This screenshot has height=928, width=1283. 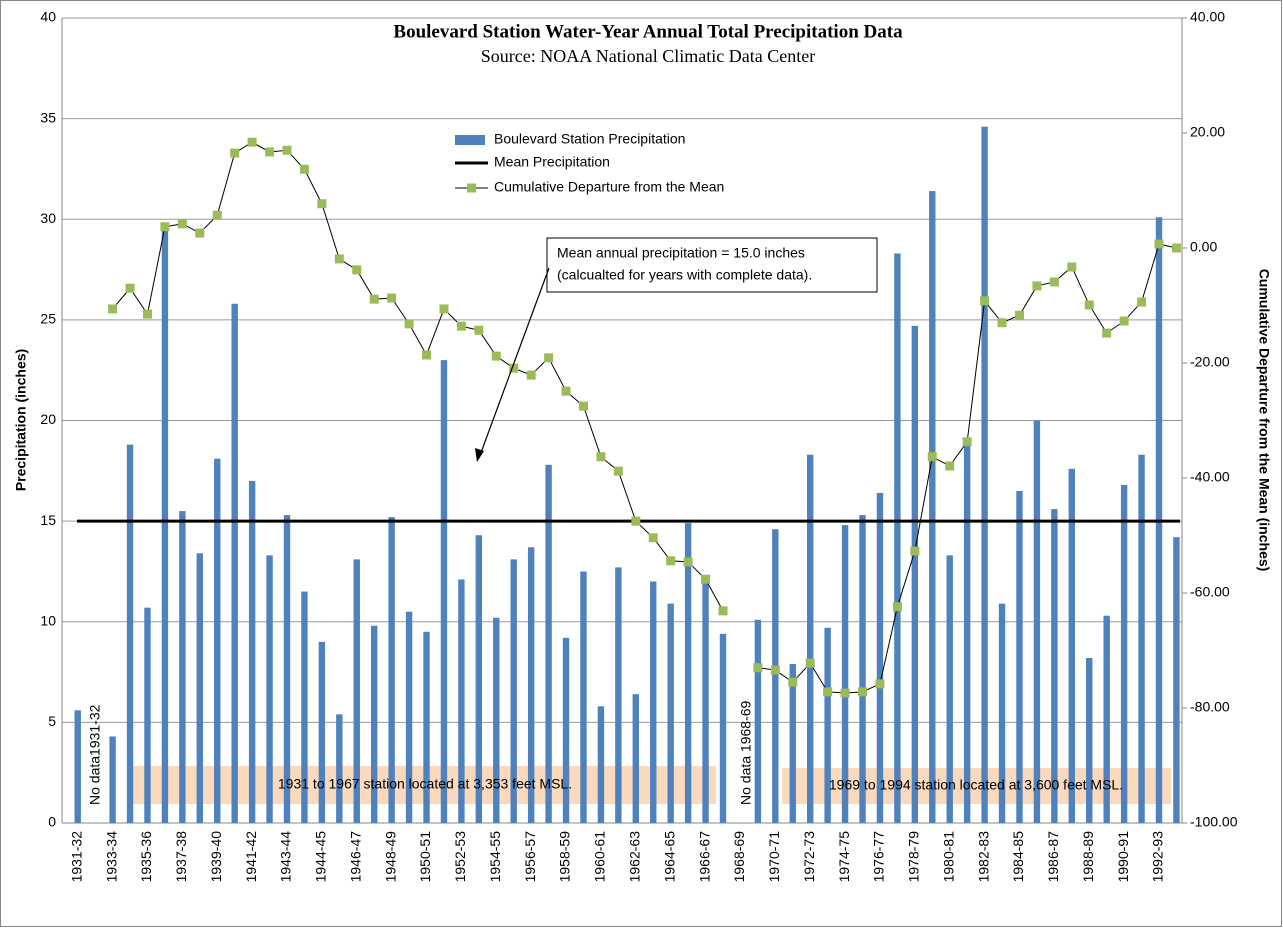 What do you see at coordinates (1210, 707) in the screenshot?
I see `y2-tick-label: -80.00` at bounding box center [1210, 707].